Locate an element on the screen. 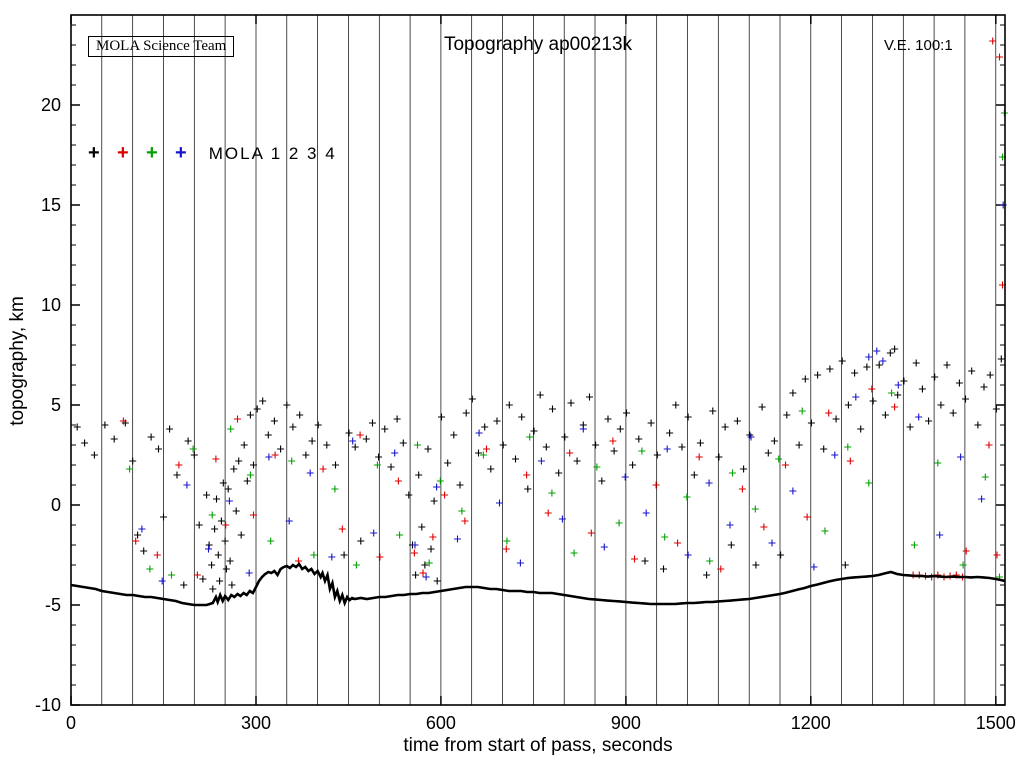 The width and height of the screenshot is (1024, 768). svg-text: 15 is located at coordinates (51, 205).